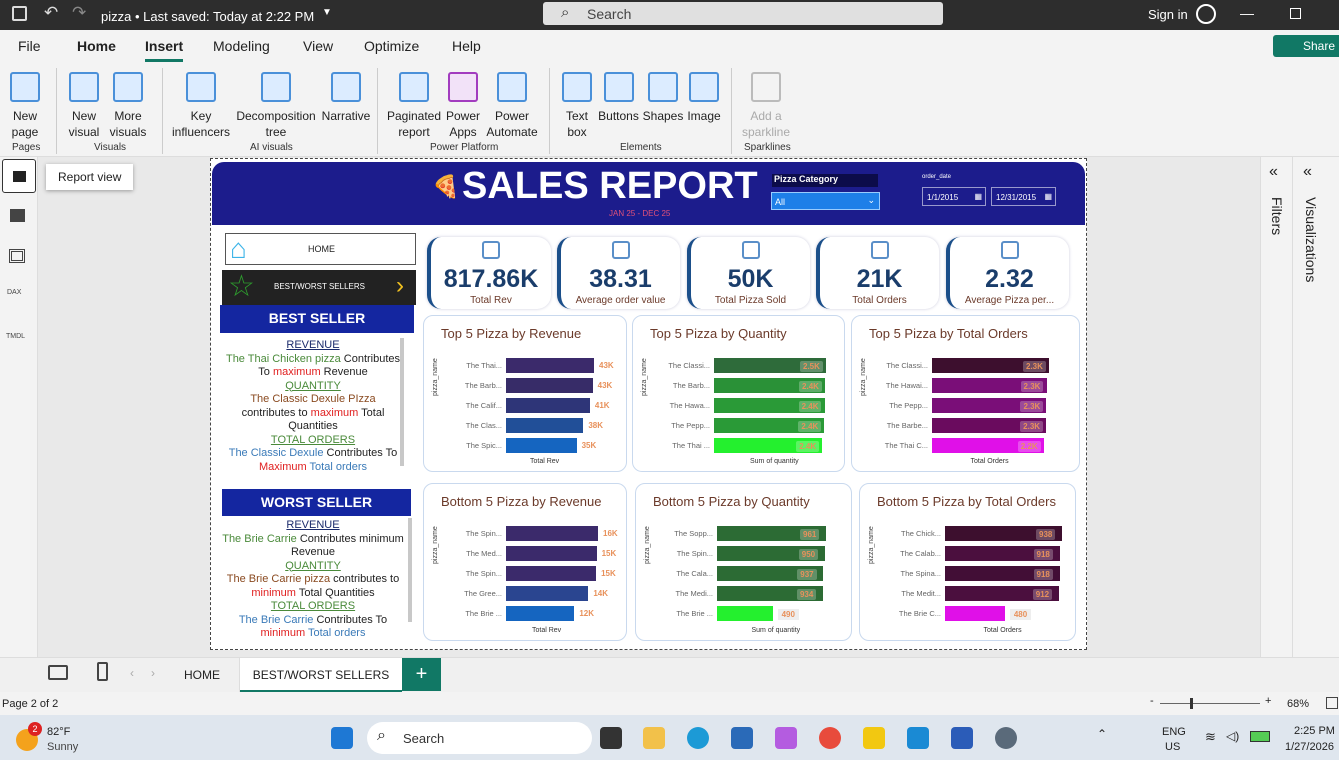  What do you see at coordinates (1102, 734) in the screenshot?
I see `chevron-up-icon: ⌃` at bounding box center [1102, 734].